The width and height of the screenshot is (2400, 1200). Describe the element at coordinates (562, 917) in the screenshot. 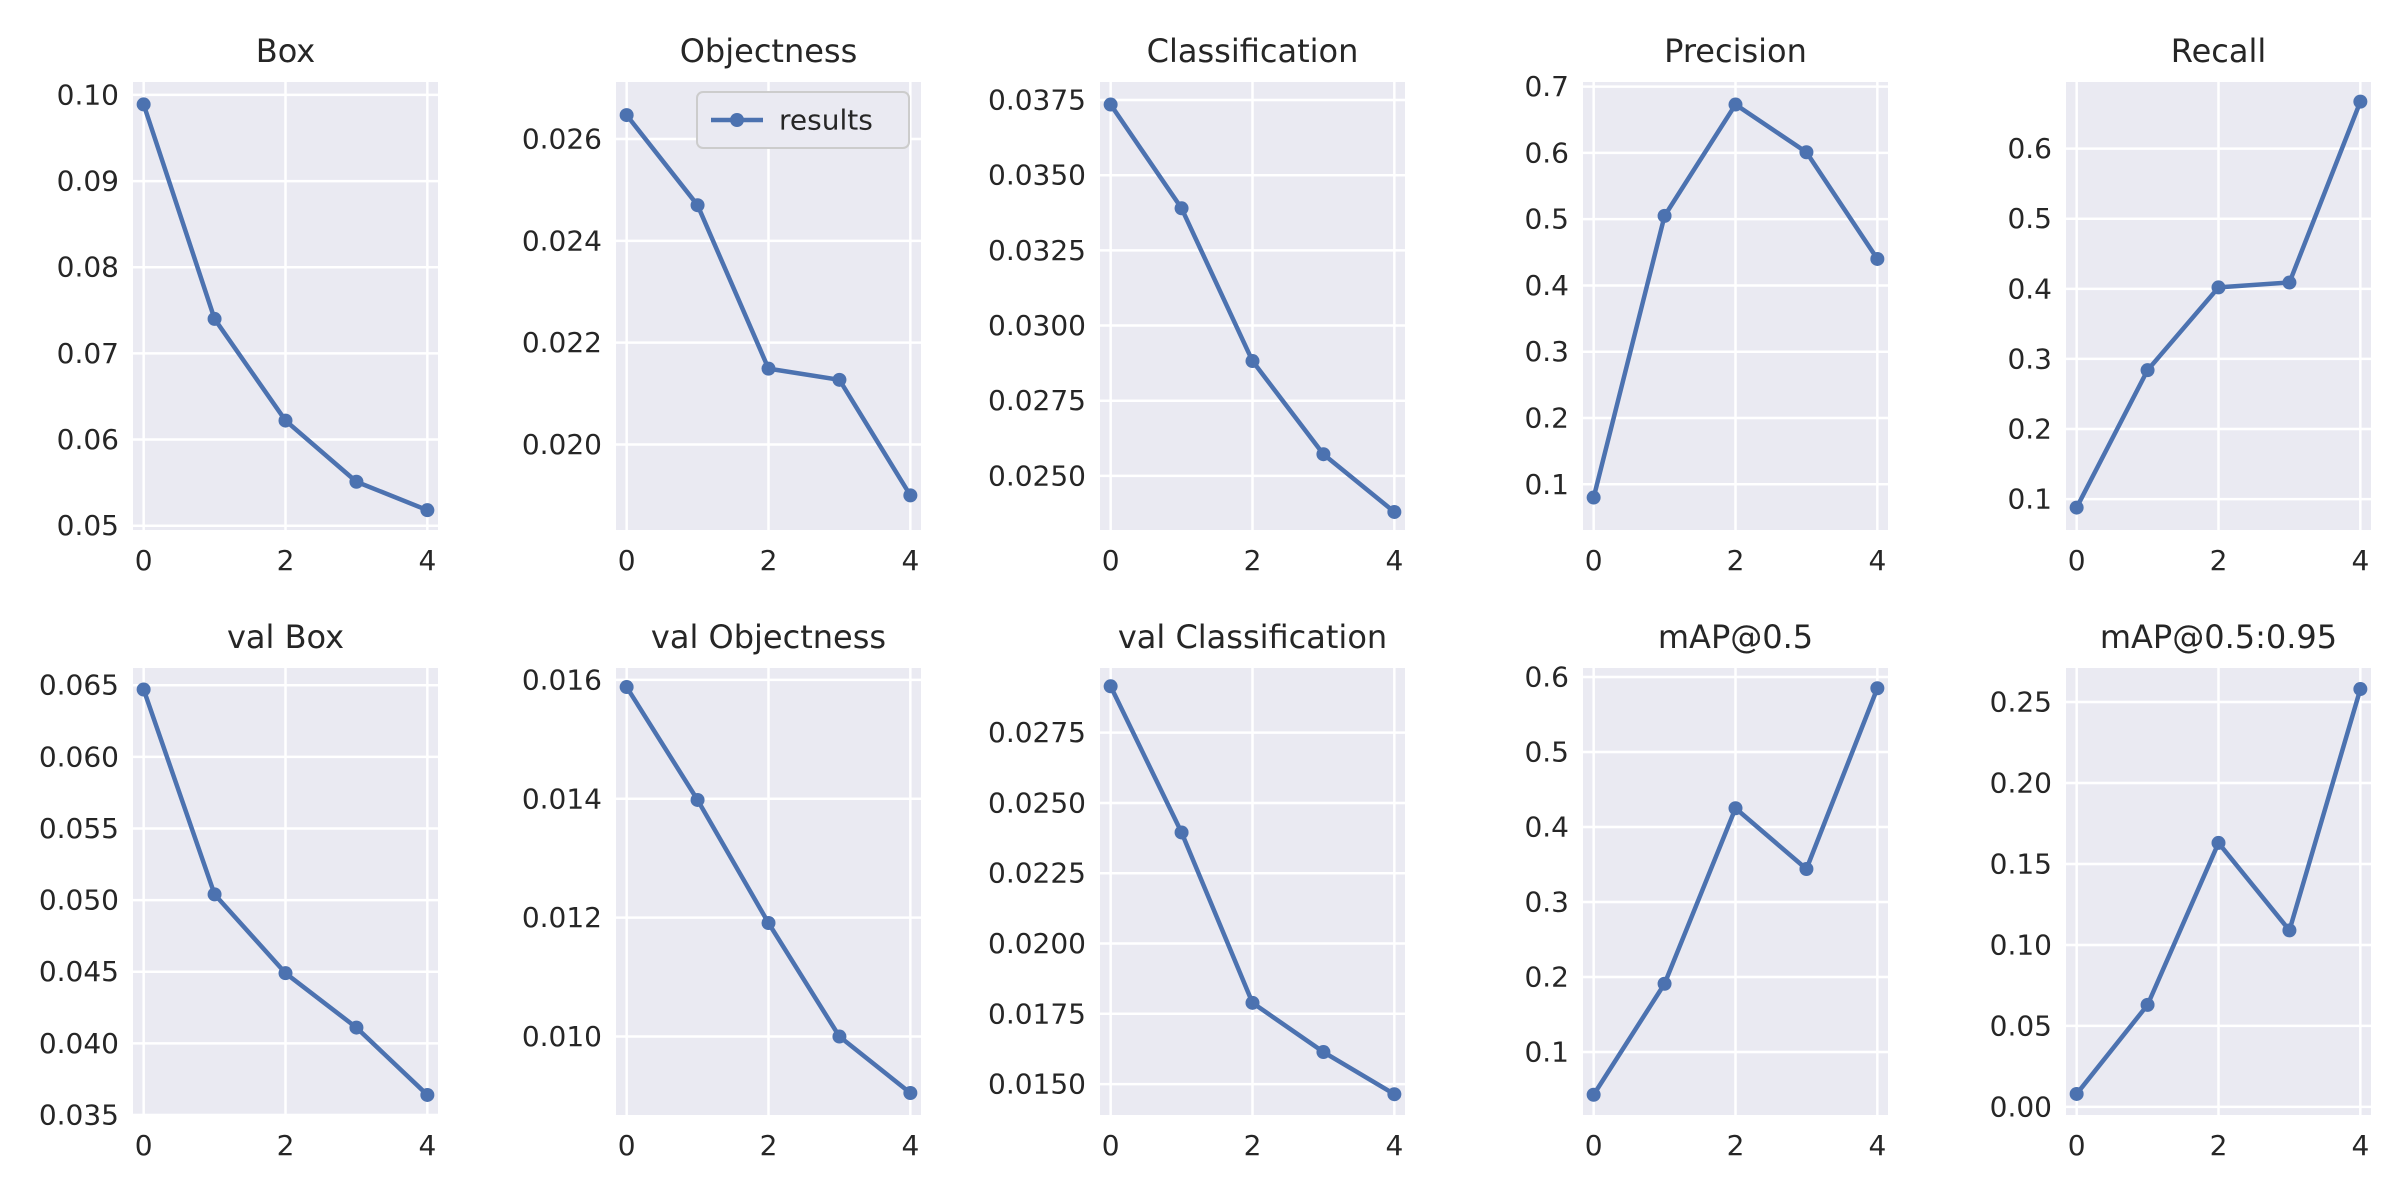

I see `y-tick-label: 0.012` at that location.